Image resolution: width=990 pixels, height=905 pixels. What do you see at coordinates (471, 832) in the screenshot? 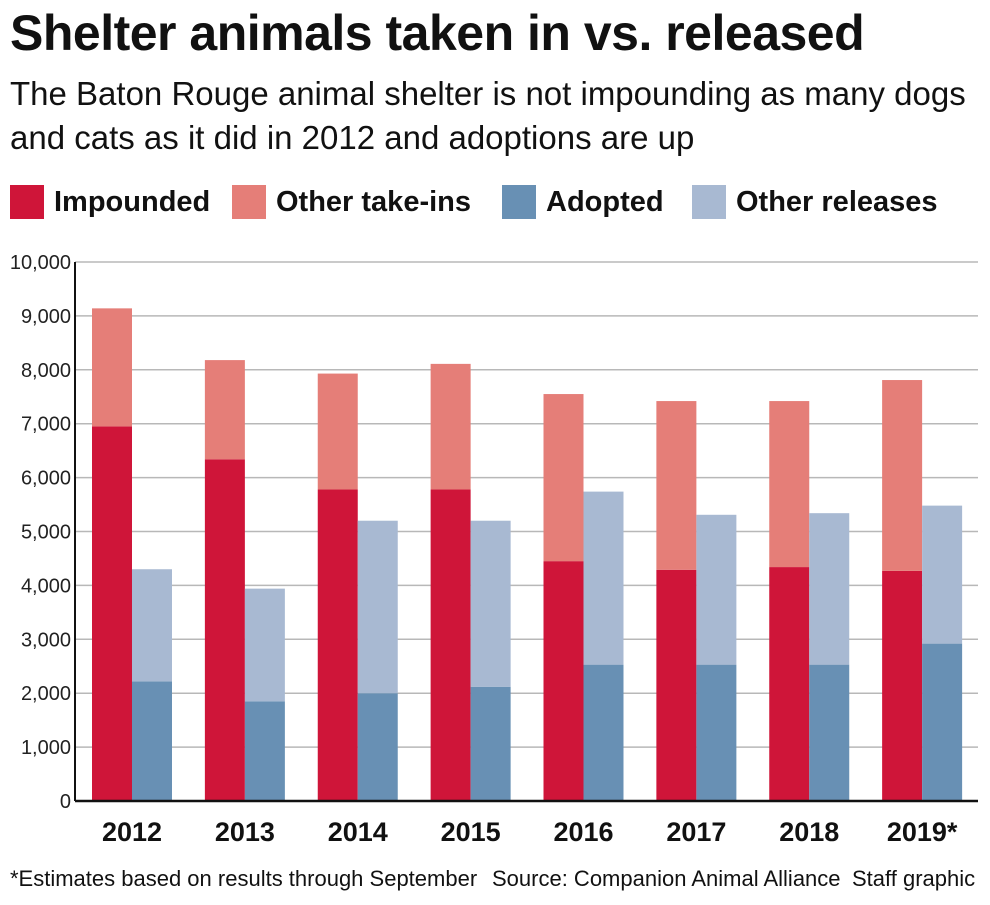
I see `x-tick-label: 2015` at bounding box center [471, 832].